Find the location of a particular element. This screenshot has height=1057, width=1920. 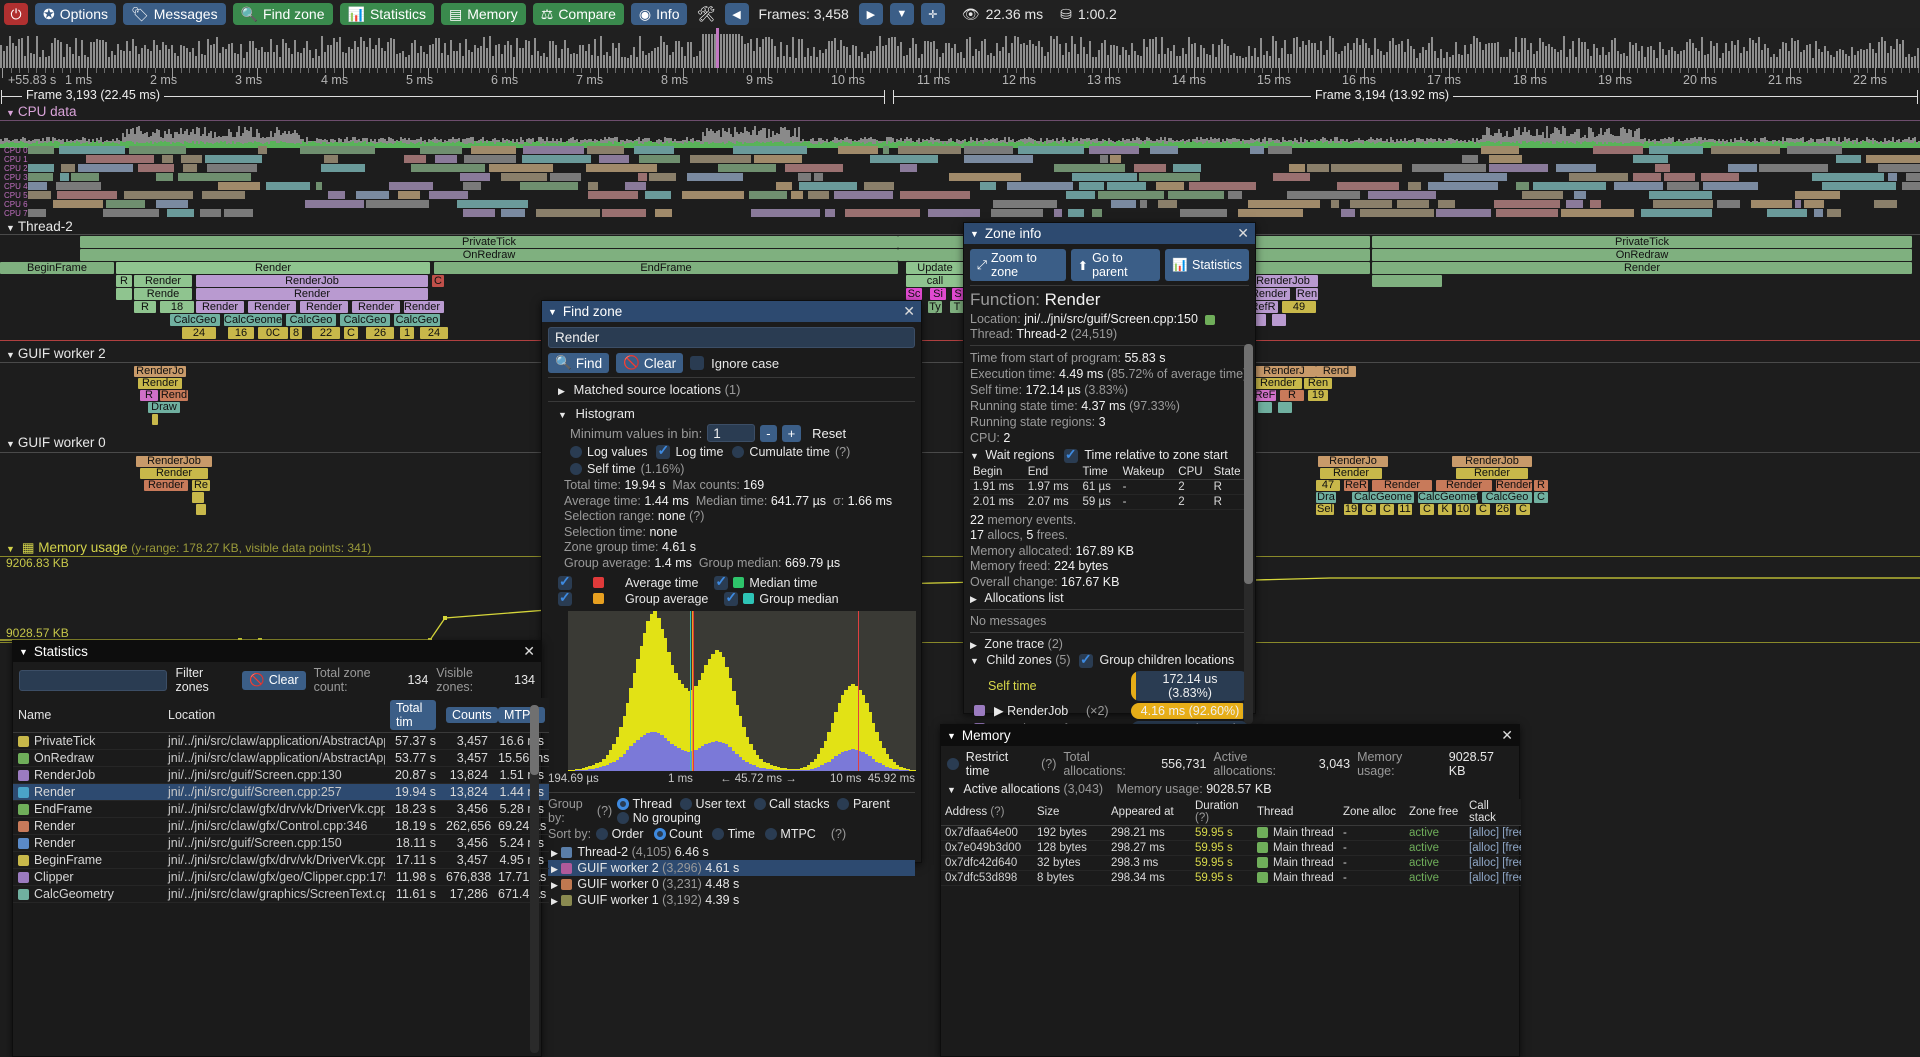

statistics-column-total-tim: Total tim is located at coordinates (413, 715).